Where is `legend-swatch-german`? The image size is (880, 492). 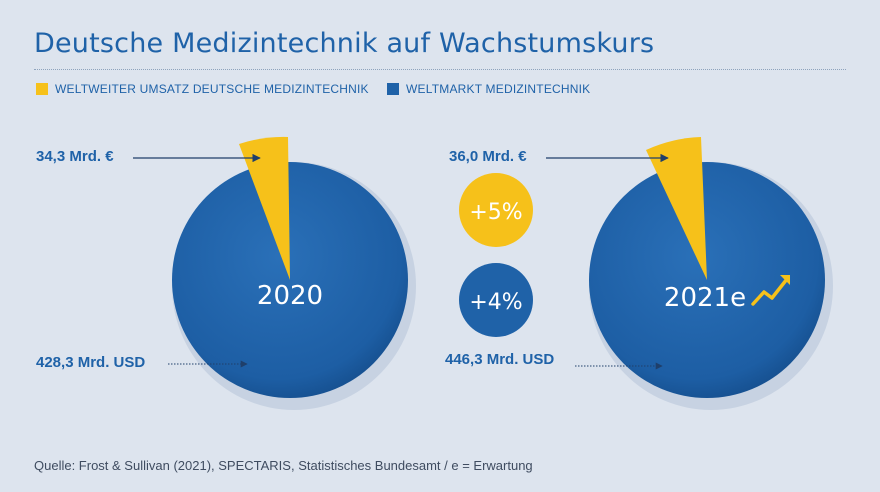
legend-swatch-german is located at coordinates (42, 89).